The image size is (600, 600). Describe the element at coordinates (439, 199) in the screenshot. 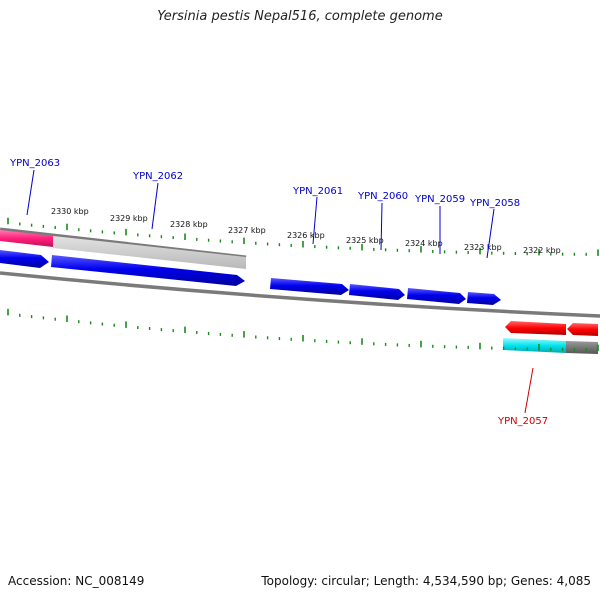

I see `gene-label: YPN_2059` at that location.